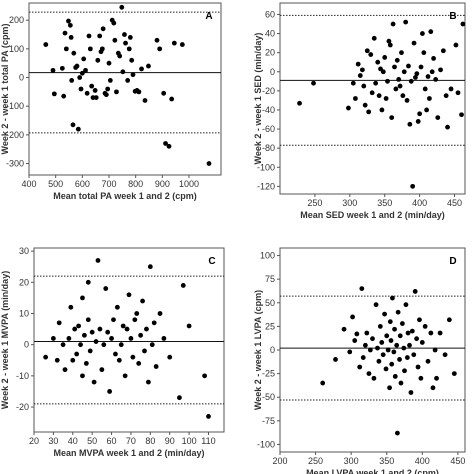 The height and width of the screenshot is (474, 474). I want to click on panel-label: B, so click(452, 16).